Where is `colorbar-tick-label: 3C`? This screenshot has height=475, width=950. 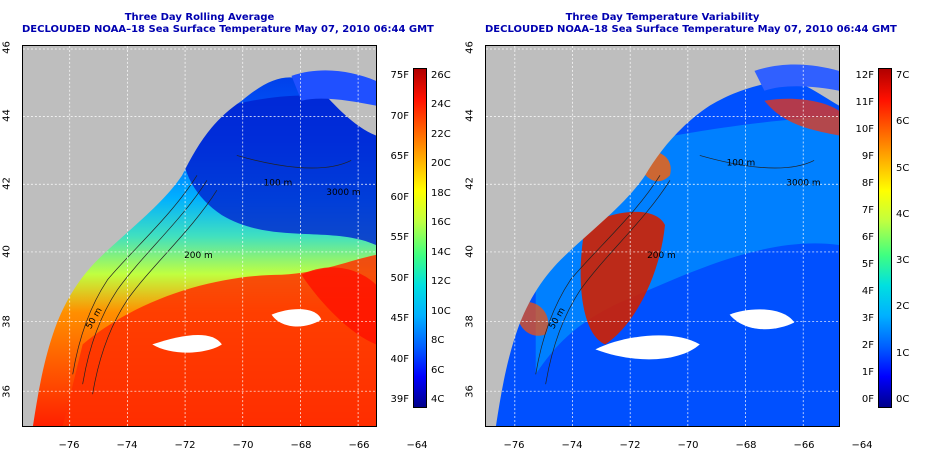
colorbar-tick-label: 3C is located at coordinates (903, 261).